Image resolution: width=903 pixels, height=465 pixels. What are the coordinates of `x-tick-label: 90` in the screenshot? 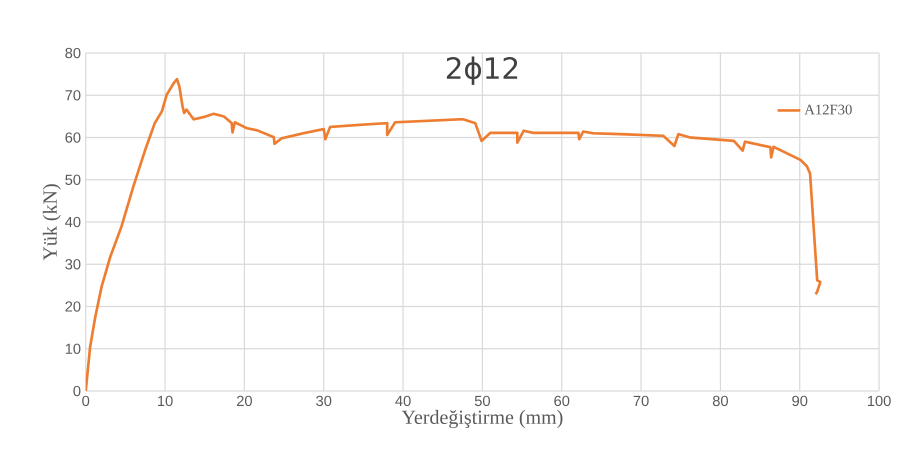 It's located at (800, 401).